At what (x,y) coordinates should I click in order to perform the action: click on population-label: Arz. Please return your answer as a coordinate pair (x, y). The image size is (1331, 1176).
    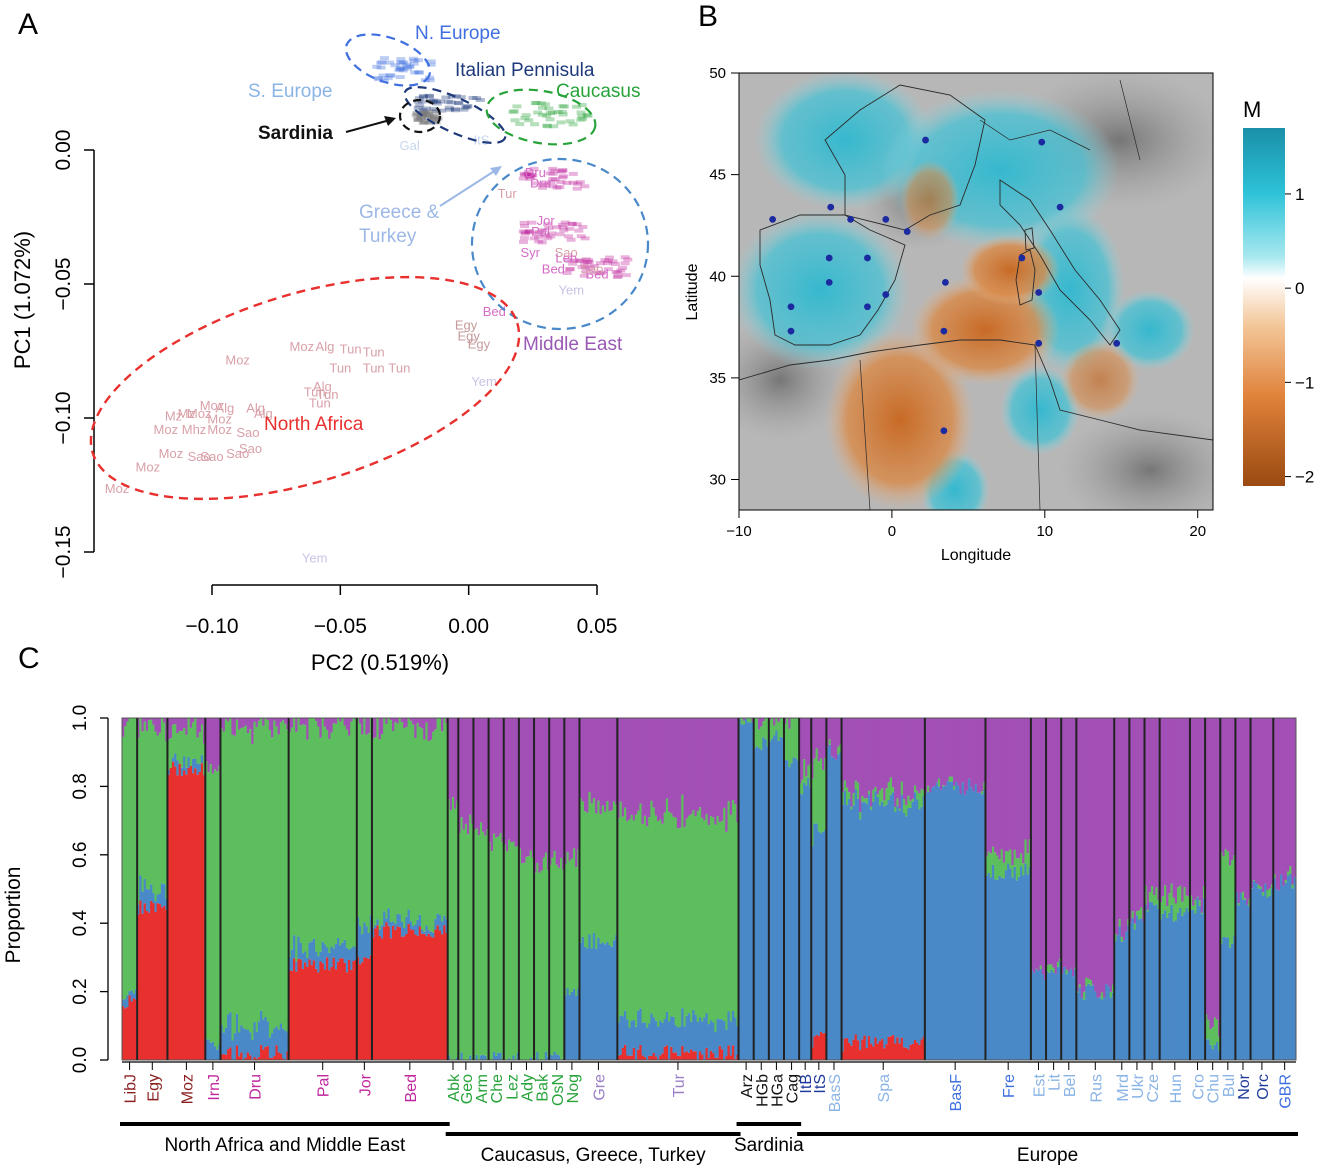
    Looking at the image, I should click on (747, 1086).